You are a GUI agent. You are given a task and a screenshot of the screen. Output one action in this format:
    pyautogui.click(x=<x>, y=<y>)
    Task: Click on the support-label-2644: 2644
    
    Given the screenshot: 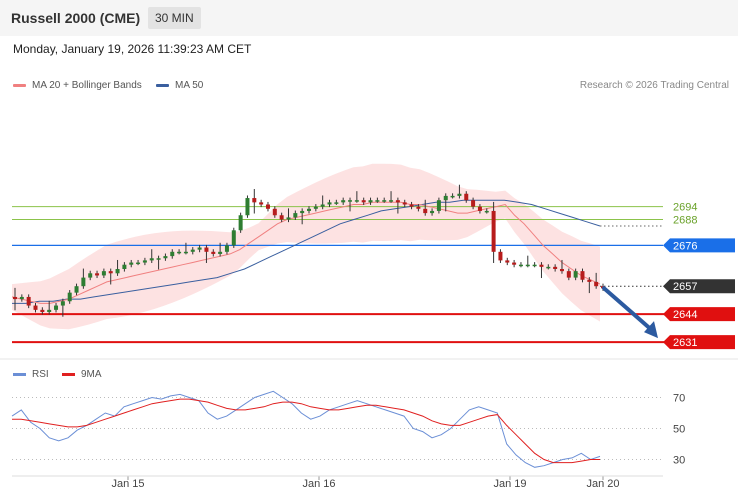 What is the action you would take?
    pyautogui.click(x=685, y=315)
    